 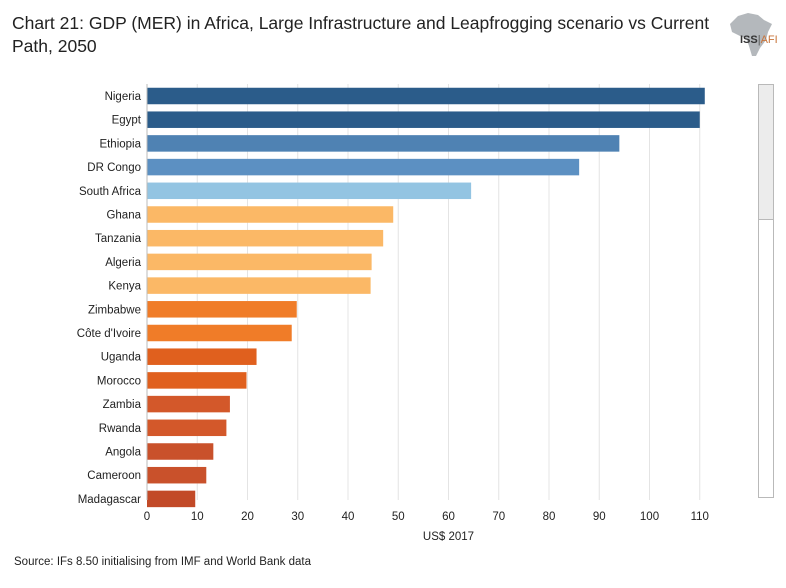 What do you see at coordinates (124, 287) in the screenshot?
I see `category-label: Kenya` at bounding box center [124, 287].